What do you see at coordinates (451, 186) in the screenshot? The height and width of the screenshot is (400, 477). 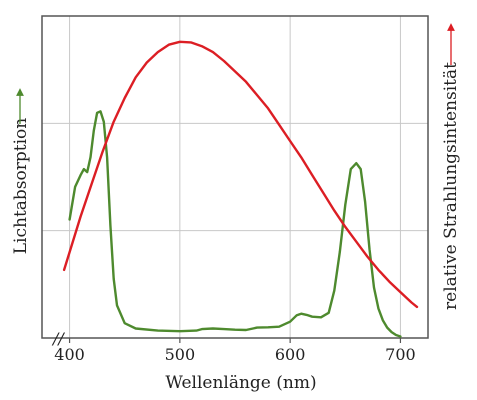 I see `y-axis-label-right: relative Strahlungsintensität` at bounding box center [451, 186].